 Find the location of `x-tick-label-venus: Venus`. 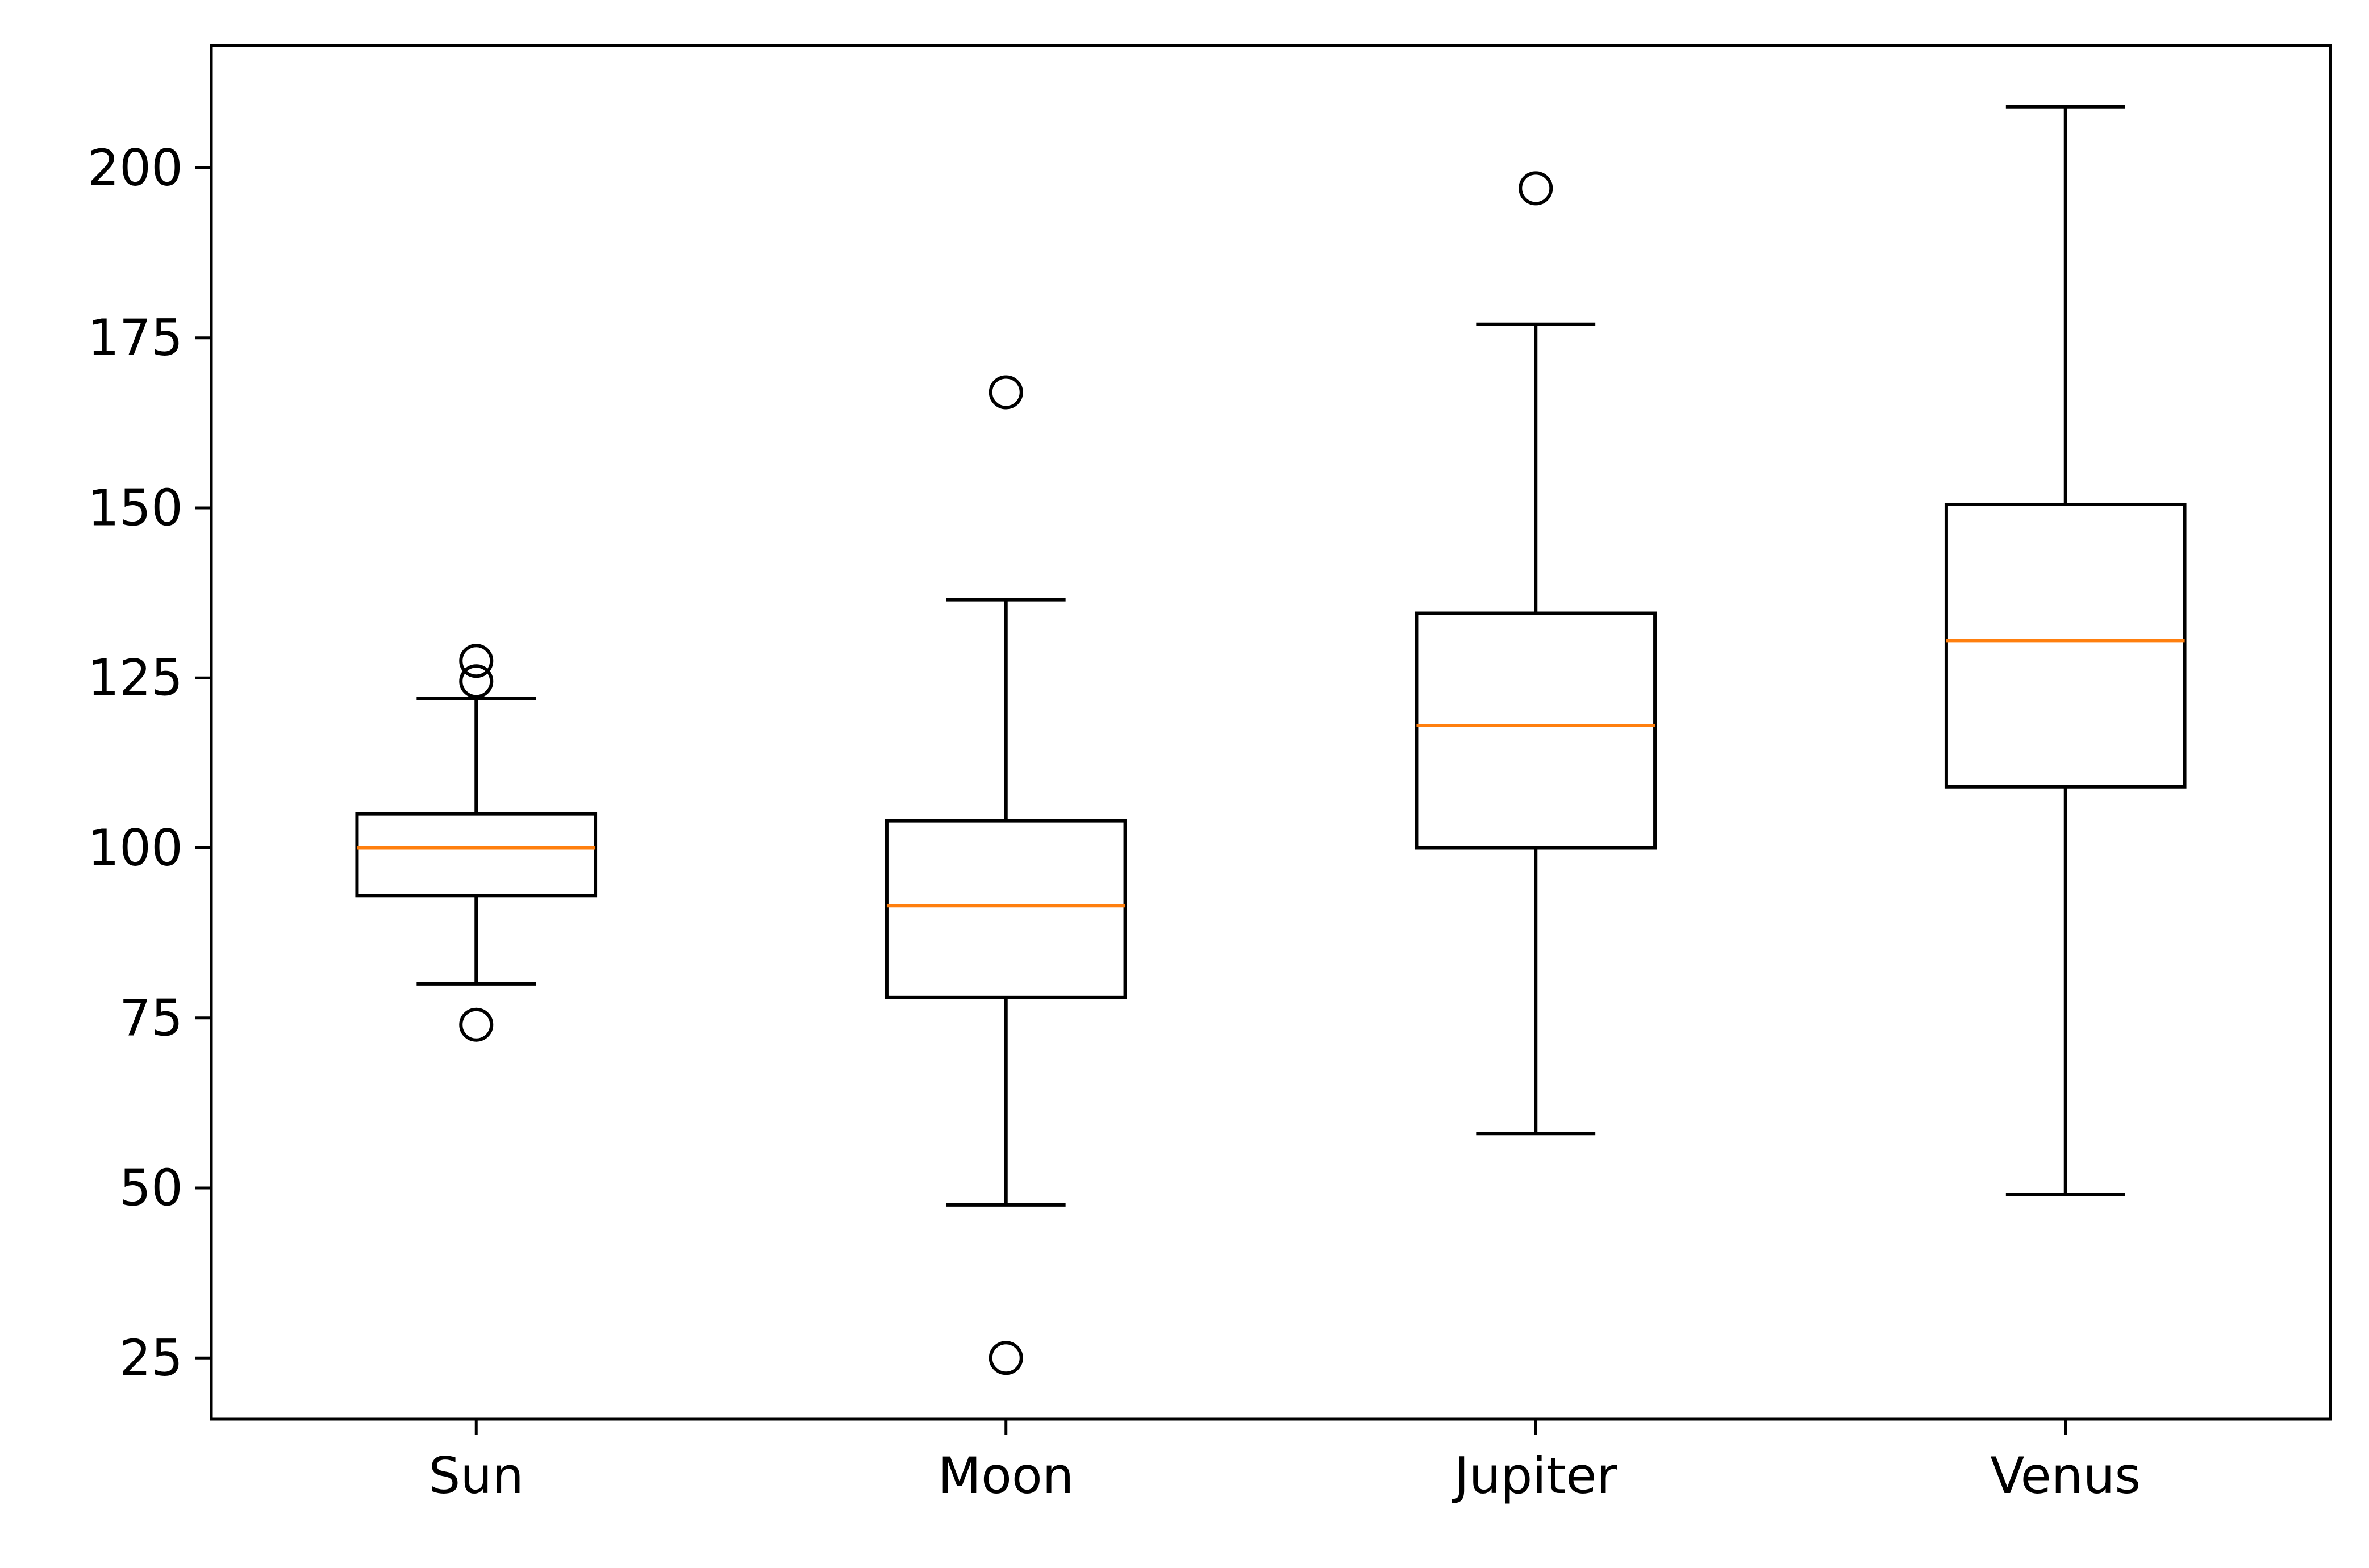

x-tick-label-venus: Venus is located at coordinates (2065, 1475).